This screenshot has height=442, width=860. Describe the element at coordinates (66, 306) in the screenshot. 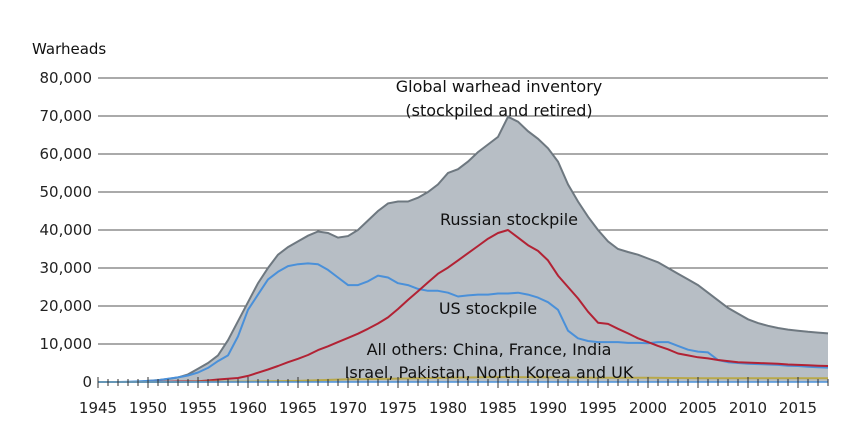

I see `y-tick-label: 20,000` at that location.